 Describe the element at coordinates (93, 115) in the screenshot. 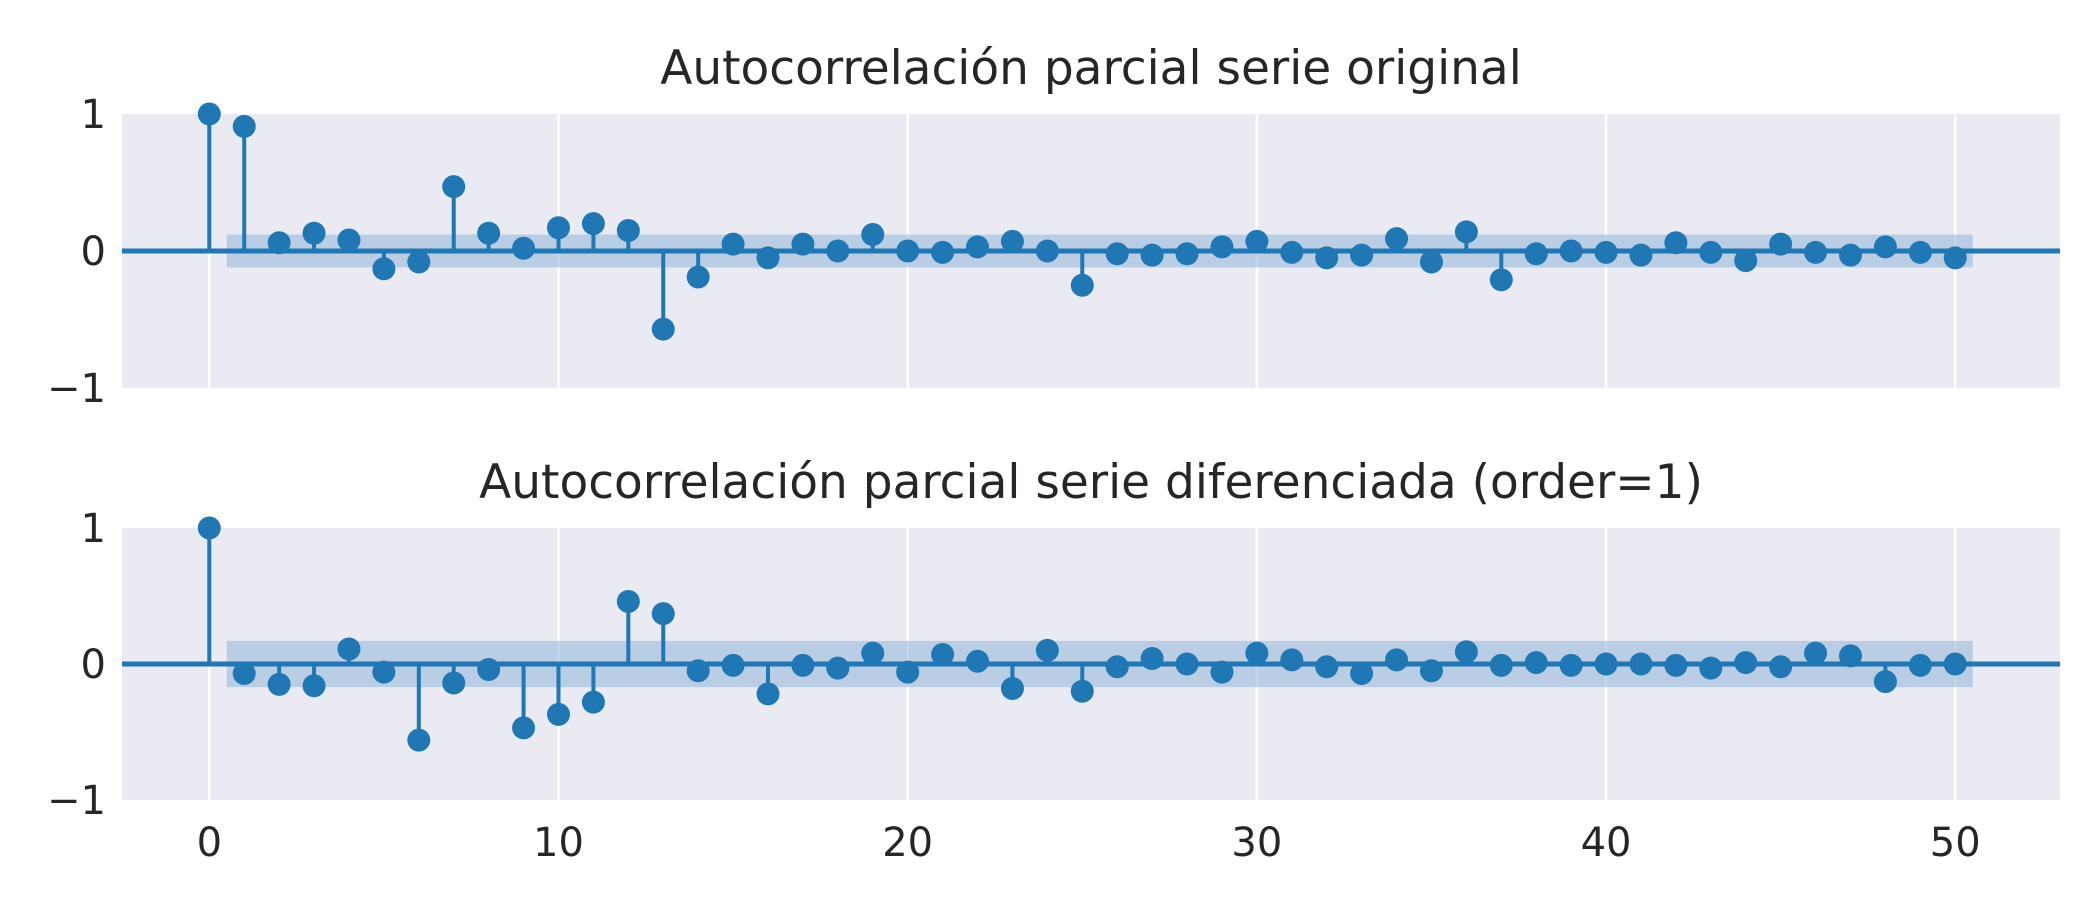

I see `y-tick-label: 1` at that location.